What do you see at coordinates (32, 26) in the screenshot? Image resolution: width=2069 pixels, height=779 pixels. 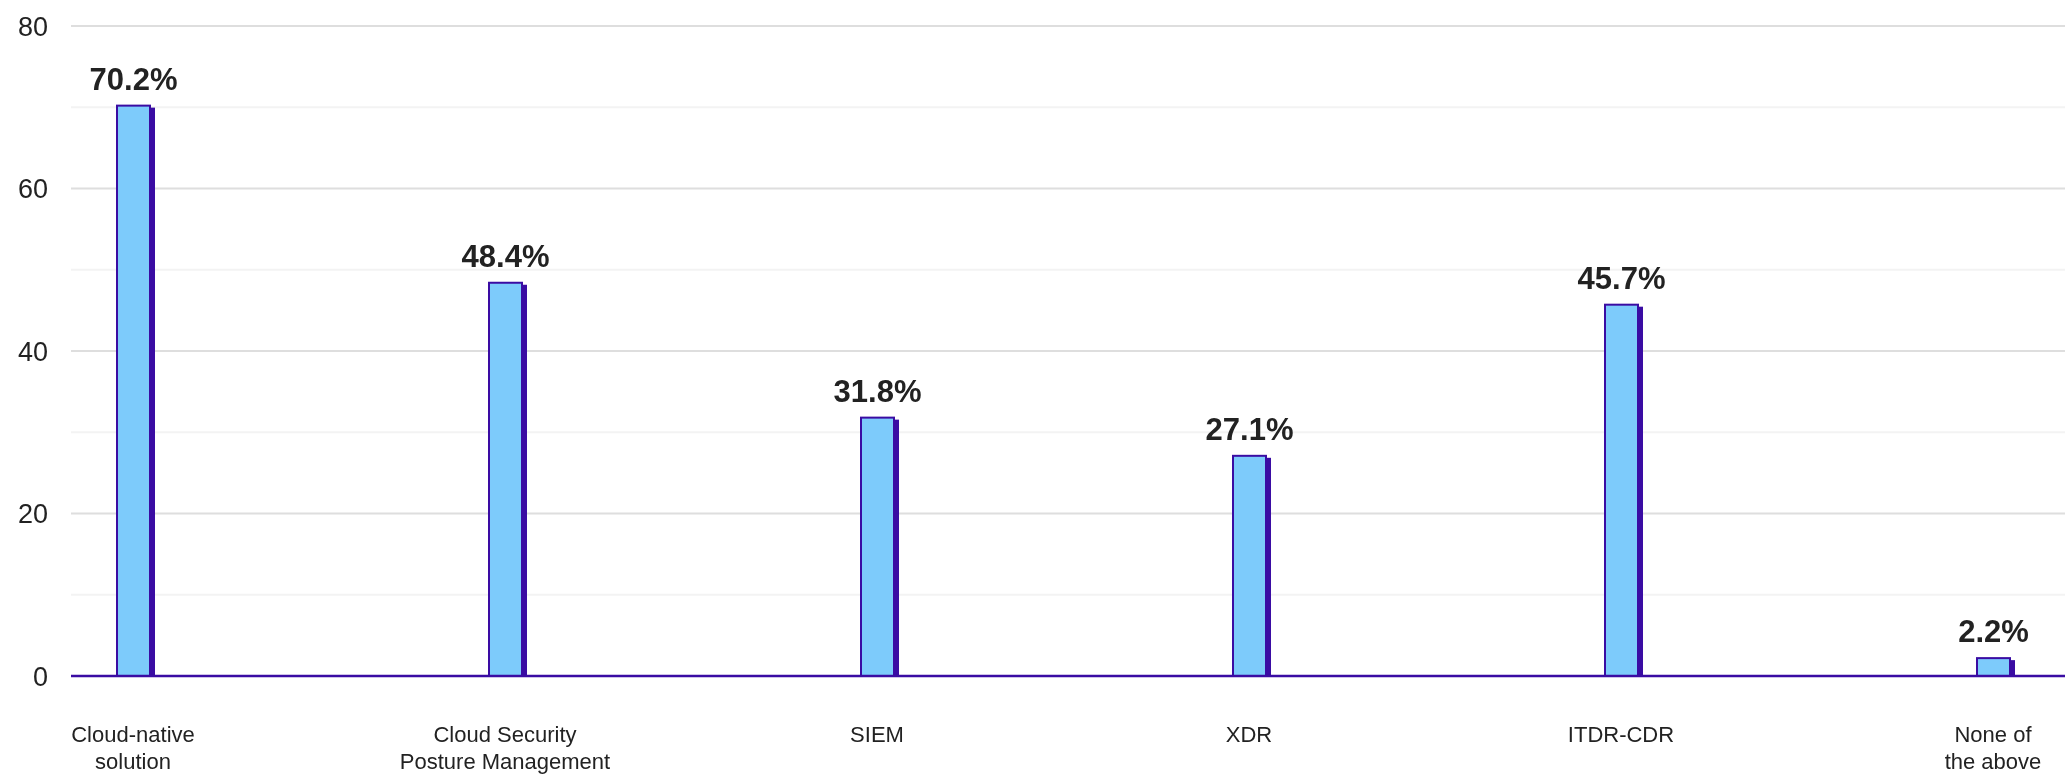 I see `y-tick-label: 80` at bounding box center [32, 26].